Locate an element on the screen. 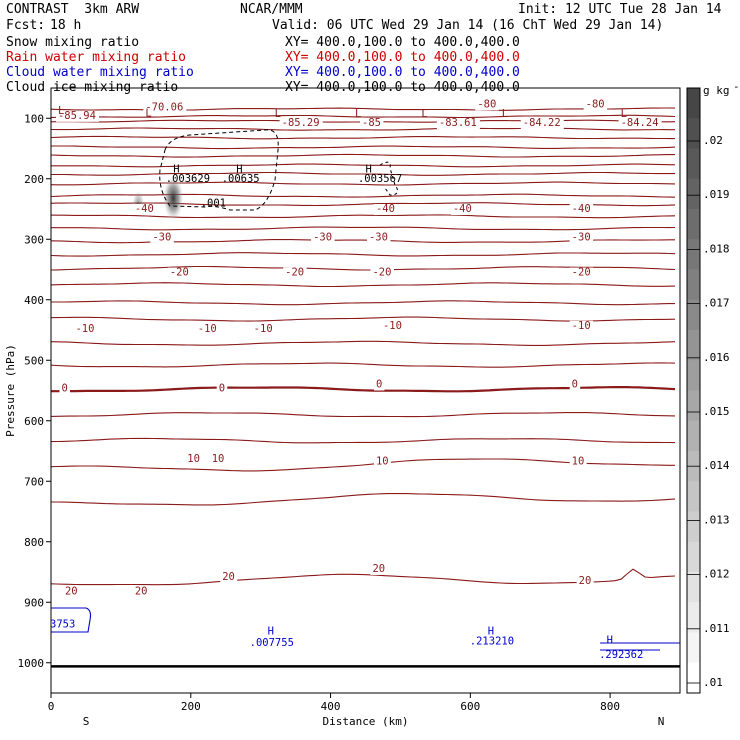 The image size is (740, 740). colorbar-unit-exponent: -1 is located at coordinates (736, 86).